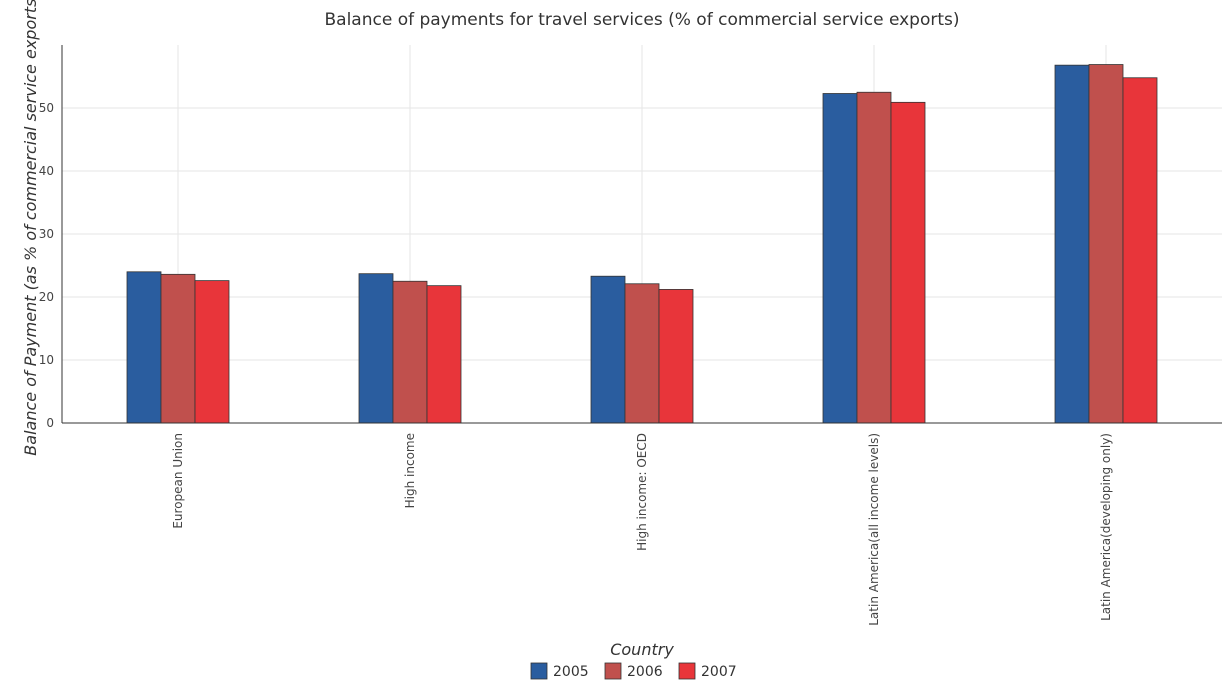 Image resolution: width=1222 pixels, height=700 pixels. Describe the element at coordinates (539, 671) in the screenshot. I see `legend-swatch-2005` at that location.